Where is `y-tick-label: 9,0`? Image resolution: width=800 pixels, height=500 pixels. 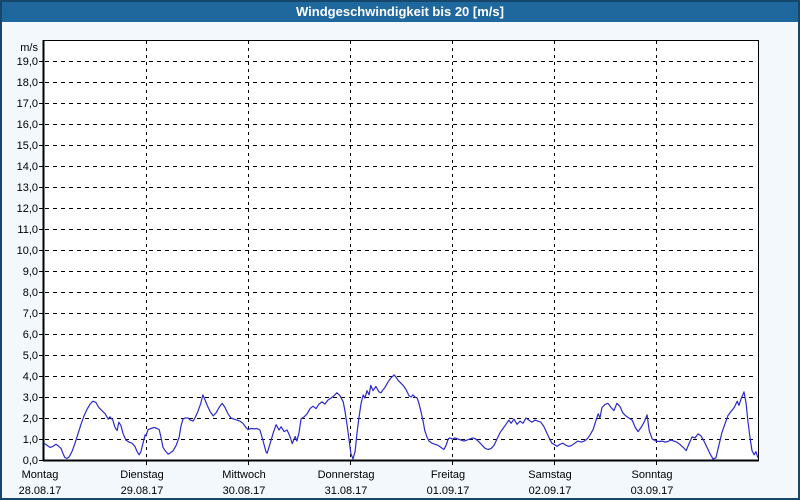
y-tick-label: 9,0 is located at coordinates (30, 272).